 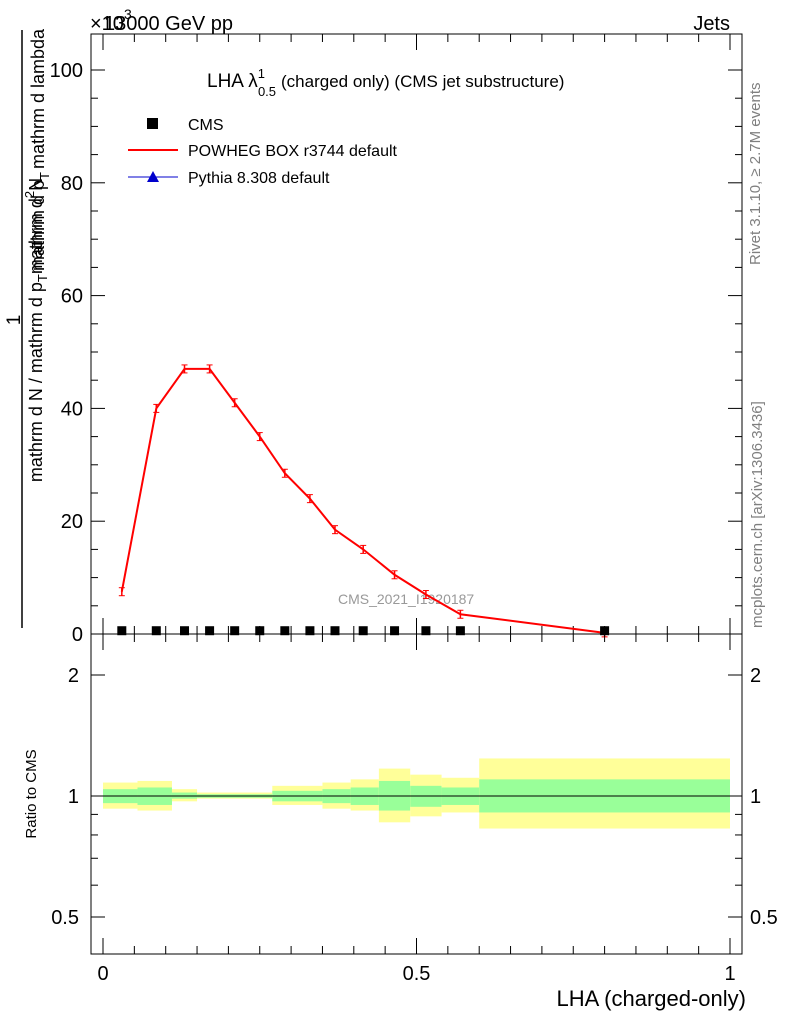 I want to click on header-process-label: Jets, so click(x=711, y=24).